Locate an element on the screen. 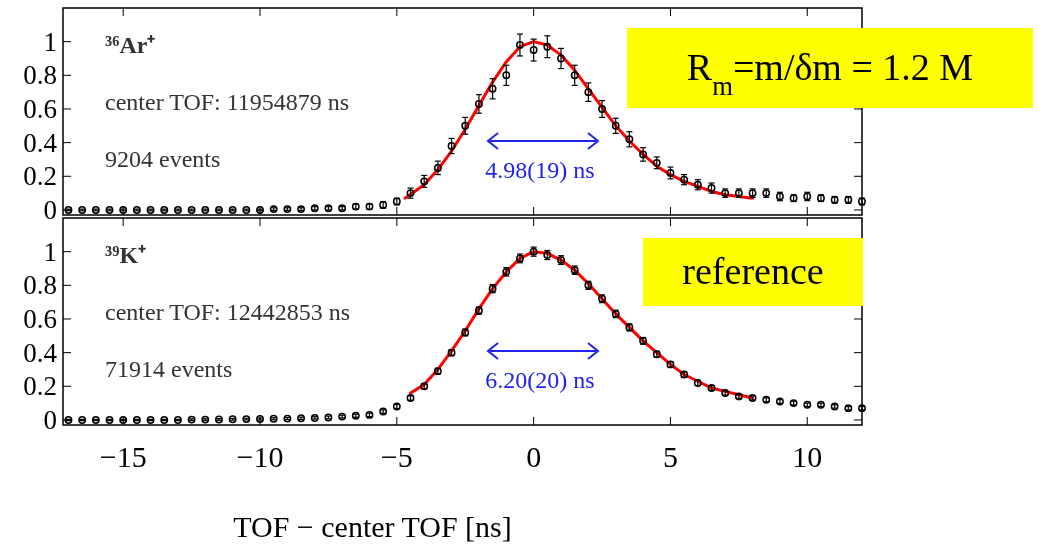 The width and height of the screenshot is (1057, 547). annotation: R$_{m}$=m/δm = 1.2 M is located at coordinates (830, 73).